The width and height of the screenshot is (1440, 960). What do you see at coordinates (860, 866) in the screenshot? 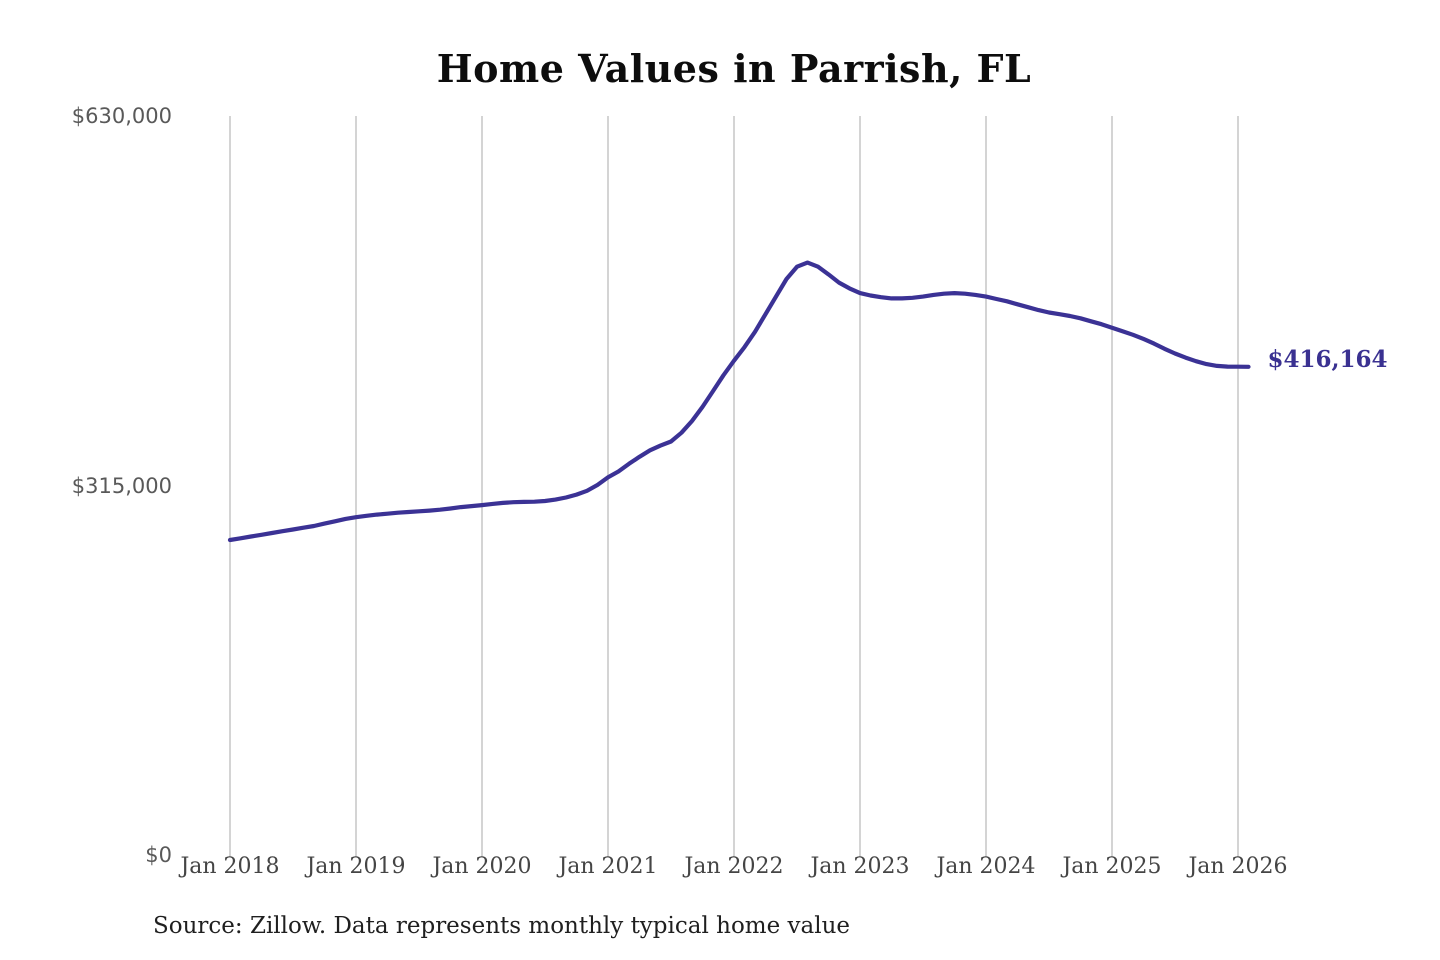
I see `x-tick-label: Jan 2023` at bounding box center [860, 866].